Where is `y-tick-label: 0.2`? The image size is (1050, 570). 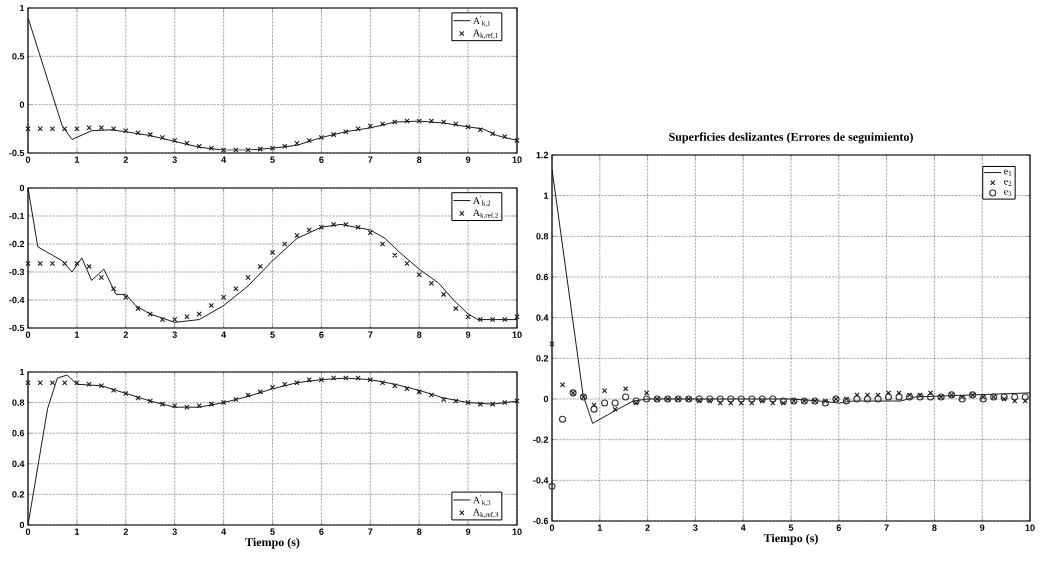
y-tick-label: 0.2 is located at coordinates (542, 358).